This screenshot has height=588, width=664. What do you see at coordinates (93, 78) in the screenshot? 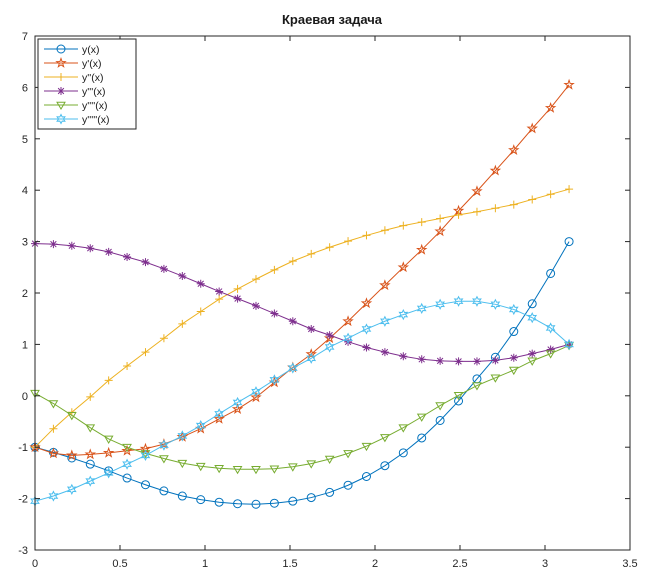
I see `legend-label: y''(x)` at bounding box center [93, 78].